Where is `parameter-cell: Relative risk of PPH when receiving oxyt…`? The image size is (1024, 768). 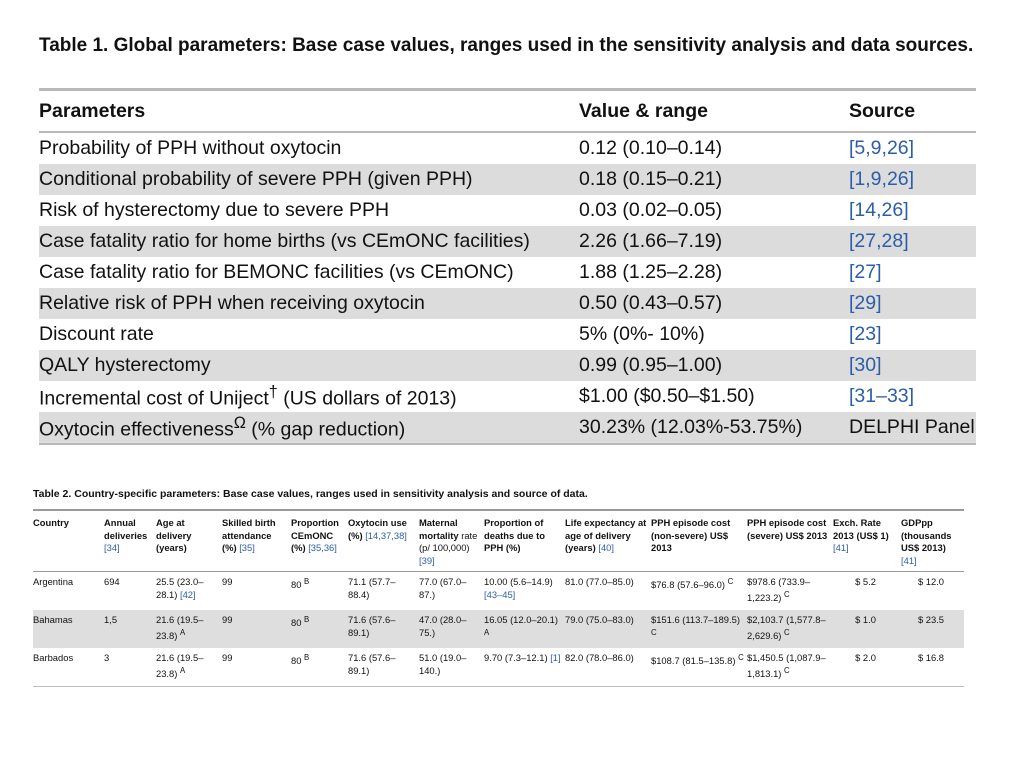
parameter-cell: Relative risk of PPH when receiving oxyt… is located at coordinates (309, 303).